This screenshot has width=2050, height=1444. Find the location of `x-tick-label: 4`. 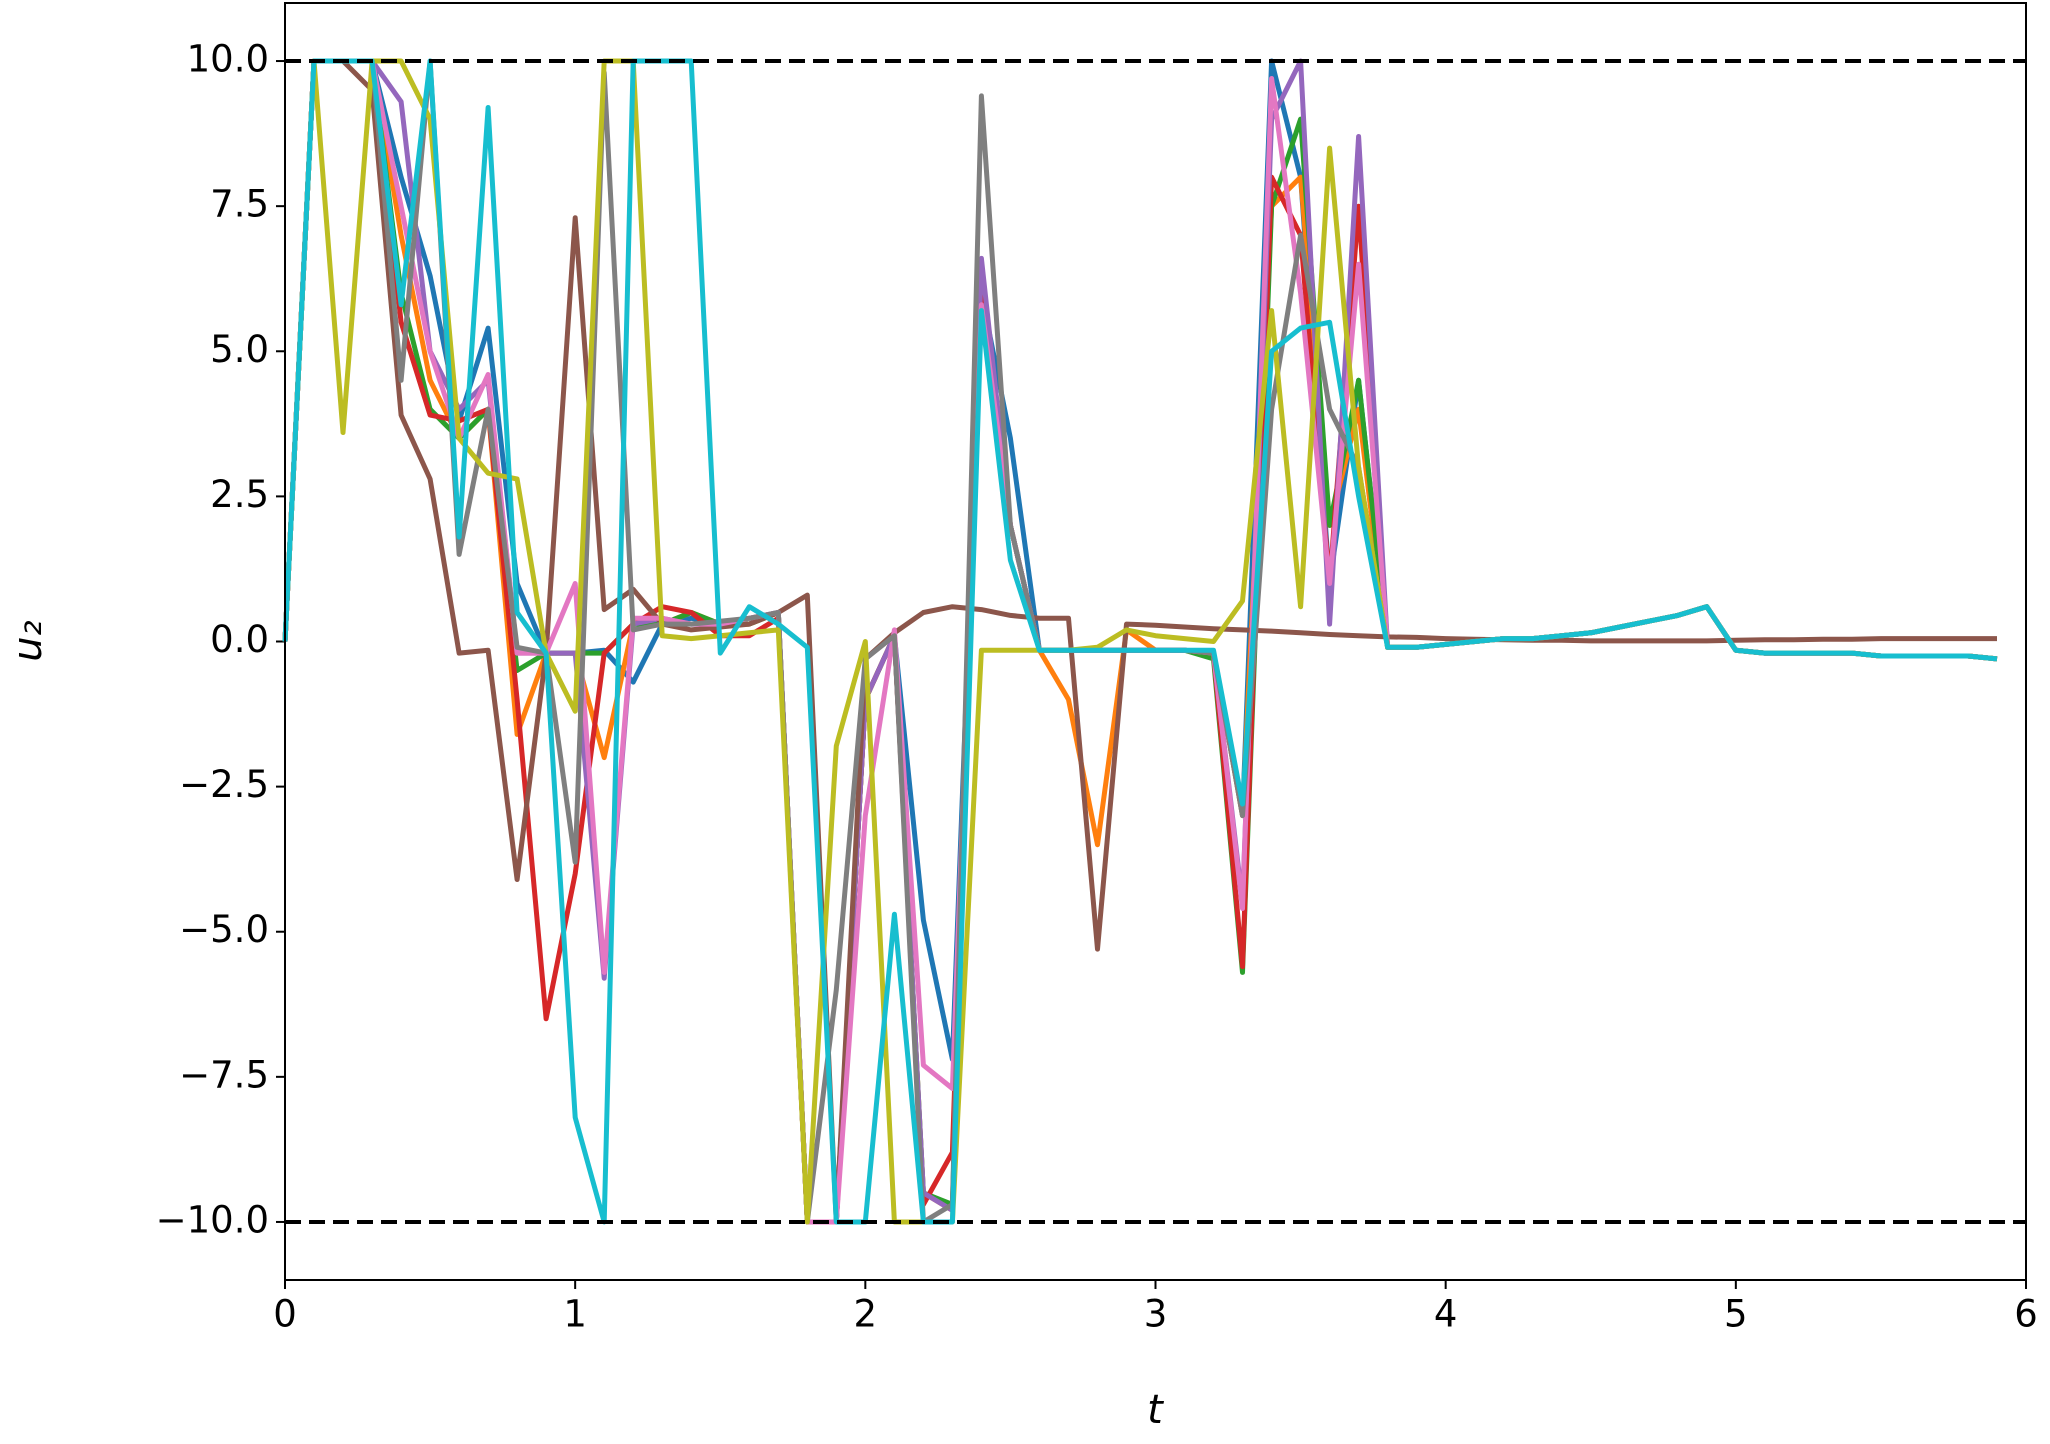

x-tick-label: 4 is located at coordinates (1446, 1314).